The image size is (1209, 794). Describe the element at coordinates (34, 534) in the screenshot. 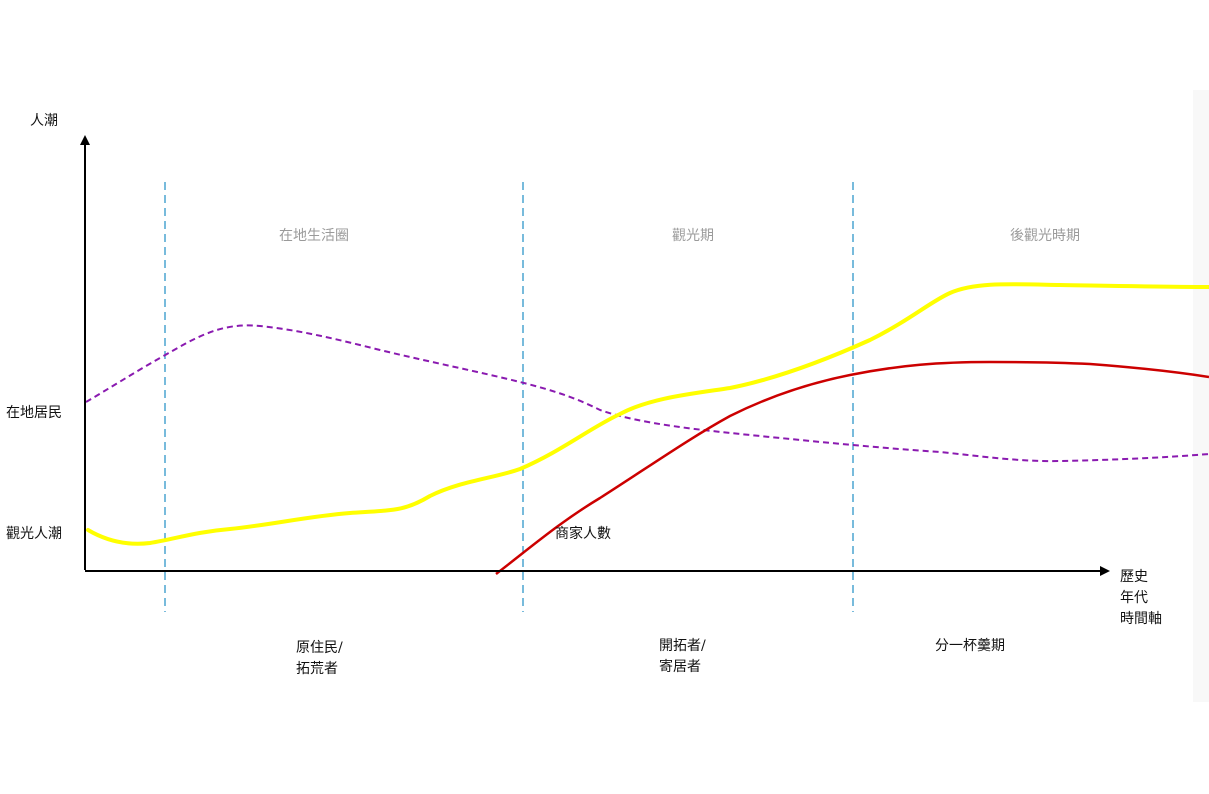

I see `tourists-label: 觀光人潮` at that location.